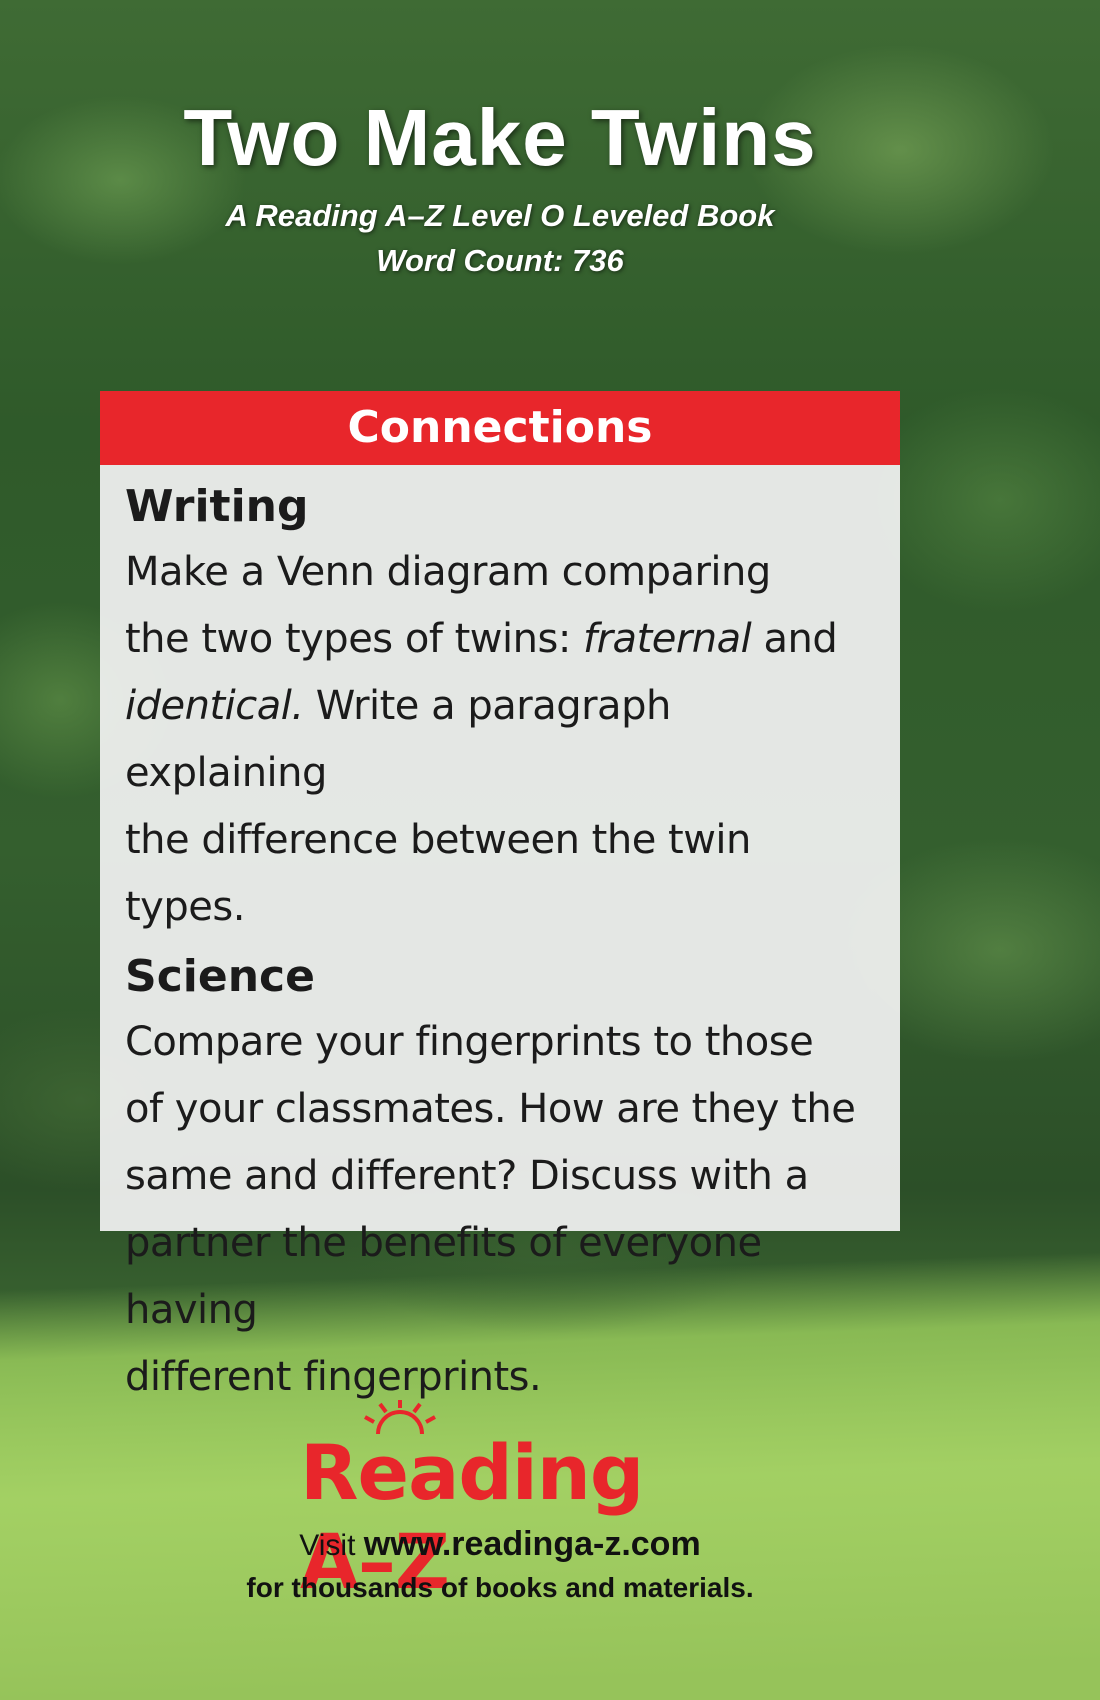 The height and width of the screenshot is (1700, 1100). I want to click on science-line: Compare your fingerprints to those, so click(469, 1042).